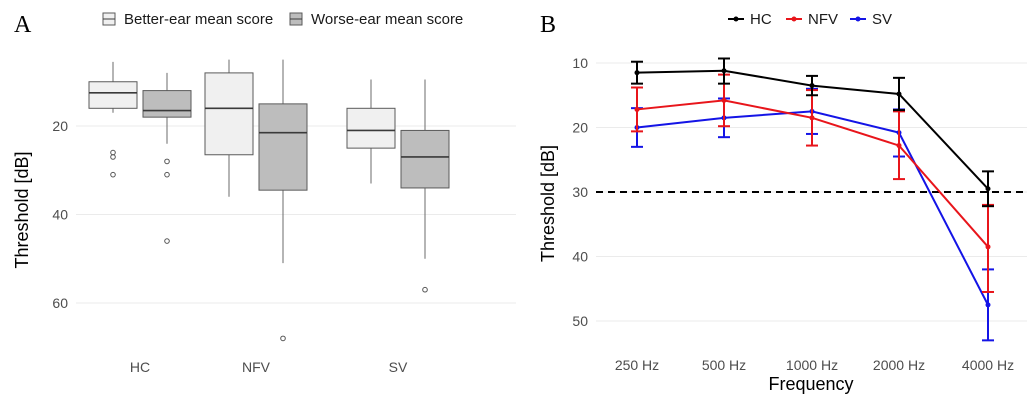 This screenshot has height=395, width=1031. I want to click on x-tick-label: 4000 Hz, so click(988, 365).